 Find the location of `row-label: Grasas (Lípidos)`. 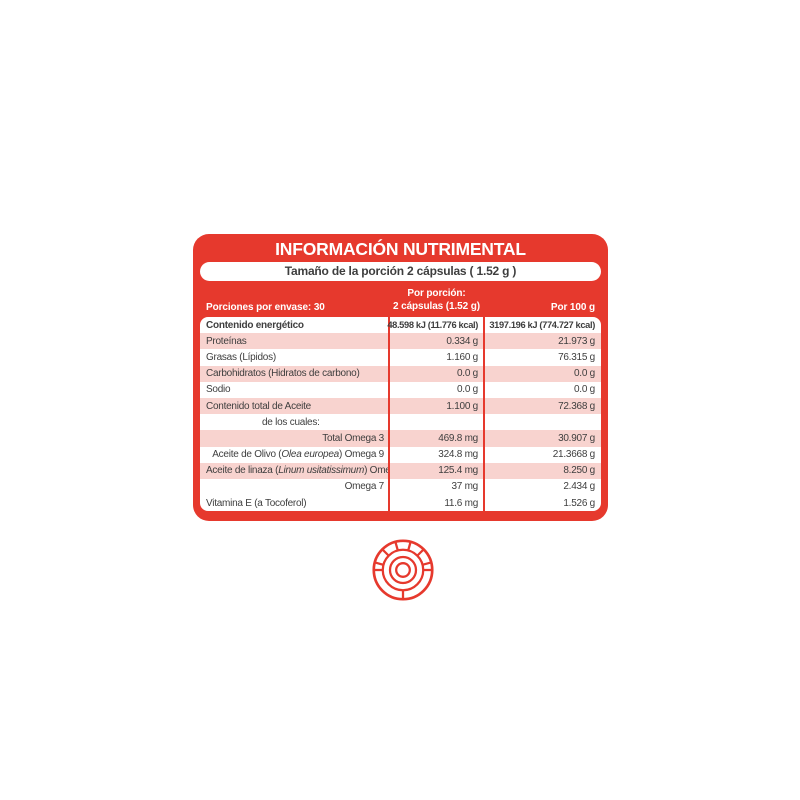

row-label: Grasas (Lípidos) is located at coordinates (241, 357).